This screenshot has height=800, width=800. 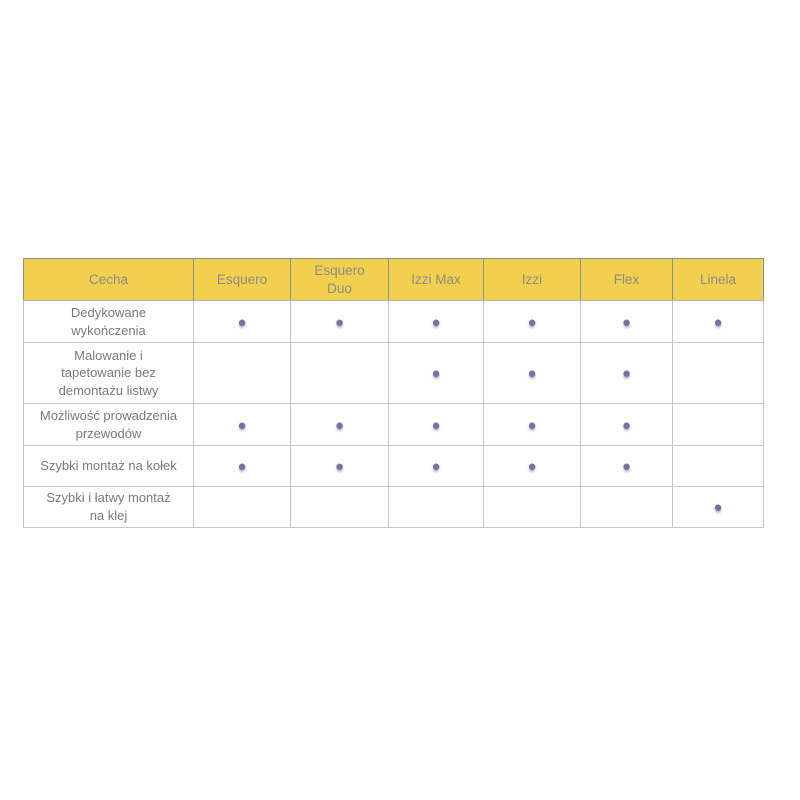 I want to click on table-row: Szybki montaż na kołek ● ● ● ● ●, so click(x=393, y=466).